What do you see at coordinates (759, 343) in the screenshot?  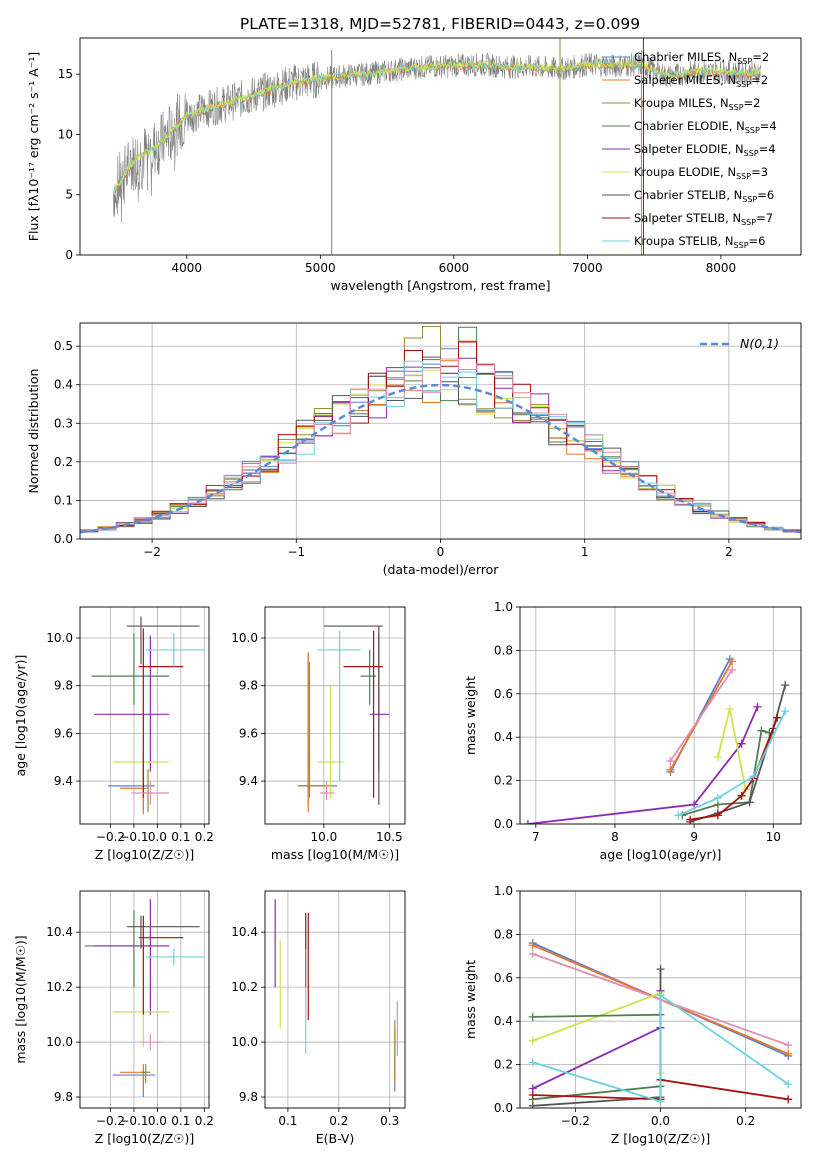 I see `legend-label: N(0,1)` at bounding box center [759, 343].